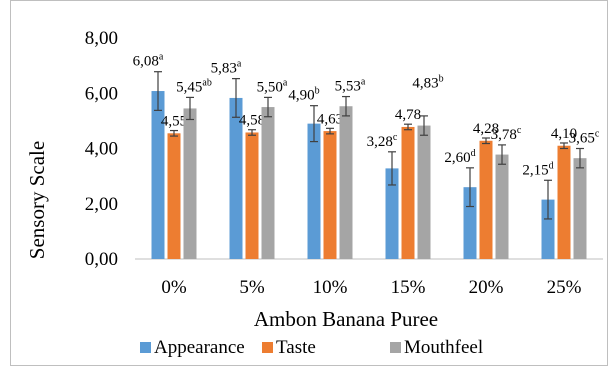  What do you see at coordinates (101, 204) in the screenshot?
I see `y-tick-label: 2,00` at bounding box center [101, 204].